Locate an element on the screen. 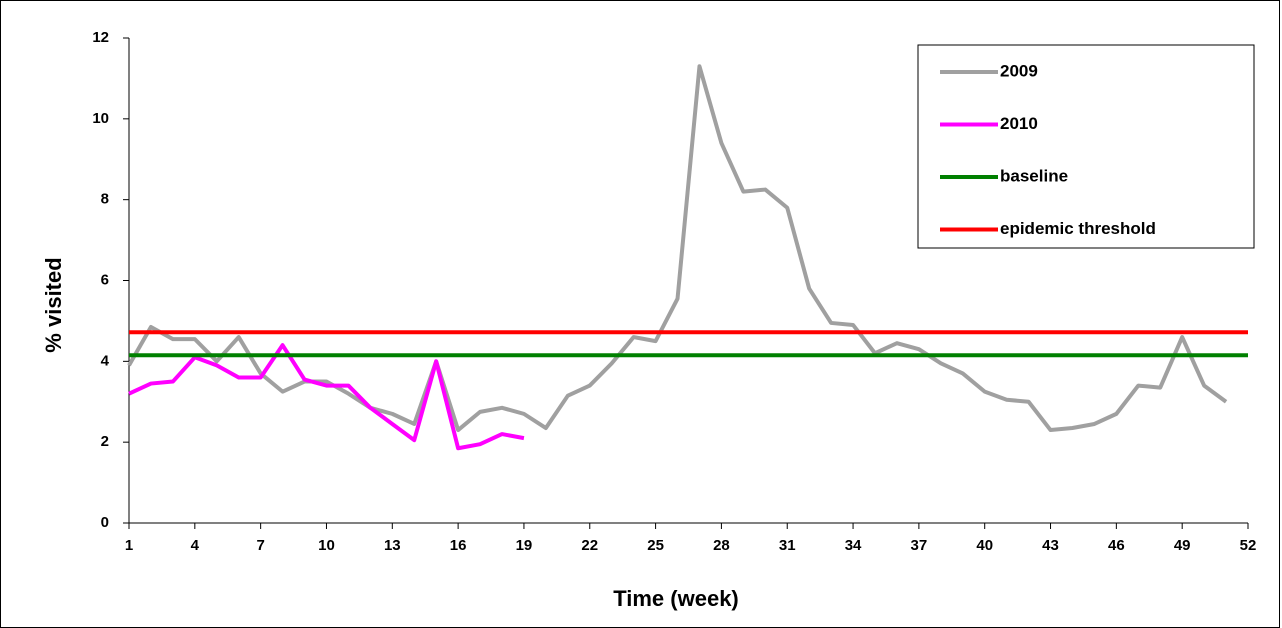 The width and height of the screenshot is (1282, 628). x-tick-label: 52 is located at coordinates (1248, 545).